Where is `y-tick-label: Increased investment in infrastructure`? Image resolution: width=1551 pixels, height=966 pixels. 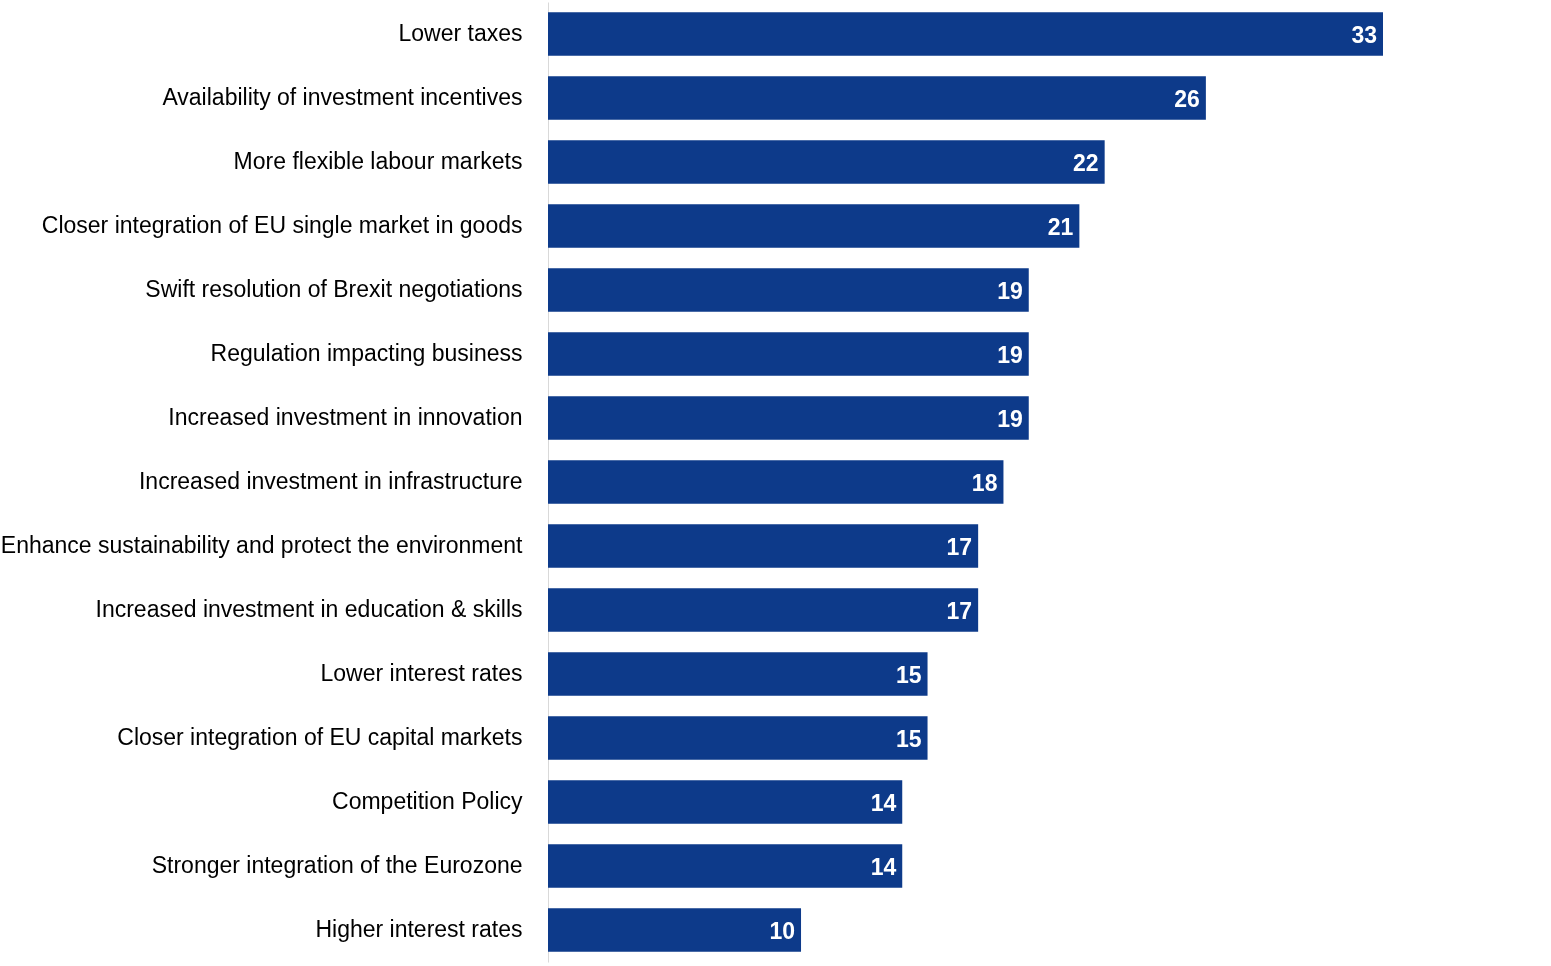 y-tick-label: Increased investment in infrastructure is located at coordinates (330, 481).